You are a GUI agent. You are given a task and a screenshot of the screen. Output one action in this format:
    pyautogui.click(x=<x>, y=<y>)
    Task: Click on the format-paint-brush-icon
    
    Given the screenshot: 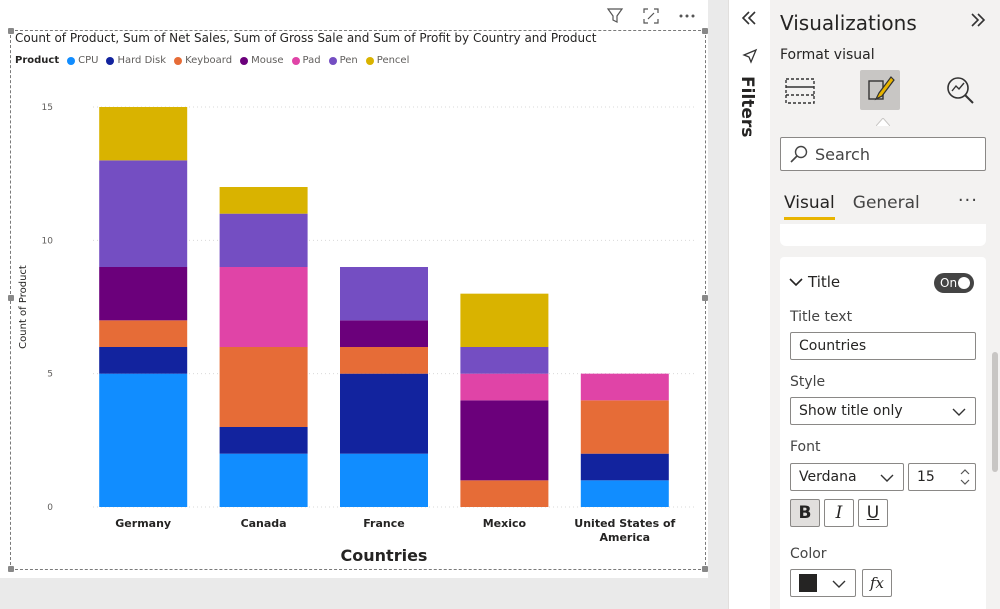 What is the action you would take?
    pyautogui.click(x=880, y=90)
    